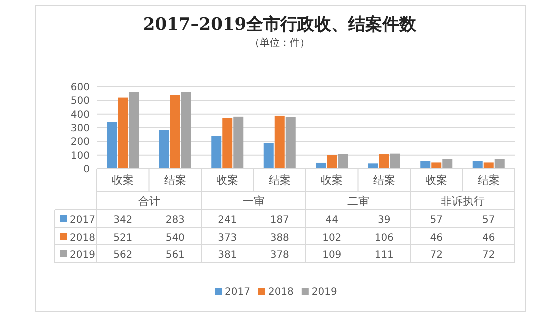 The width and height of the screenshot is (559, 325). What do you see at coordinates (384, 255) in the screenshot?
I see `data-label: 111` at bounding box center [384, 255].